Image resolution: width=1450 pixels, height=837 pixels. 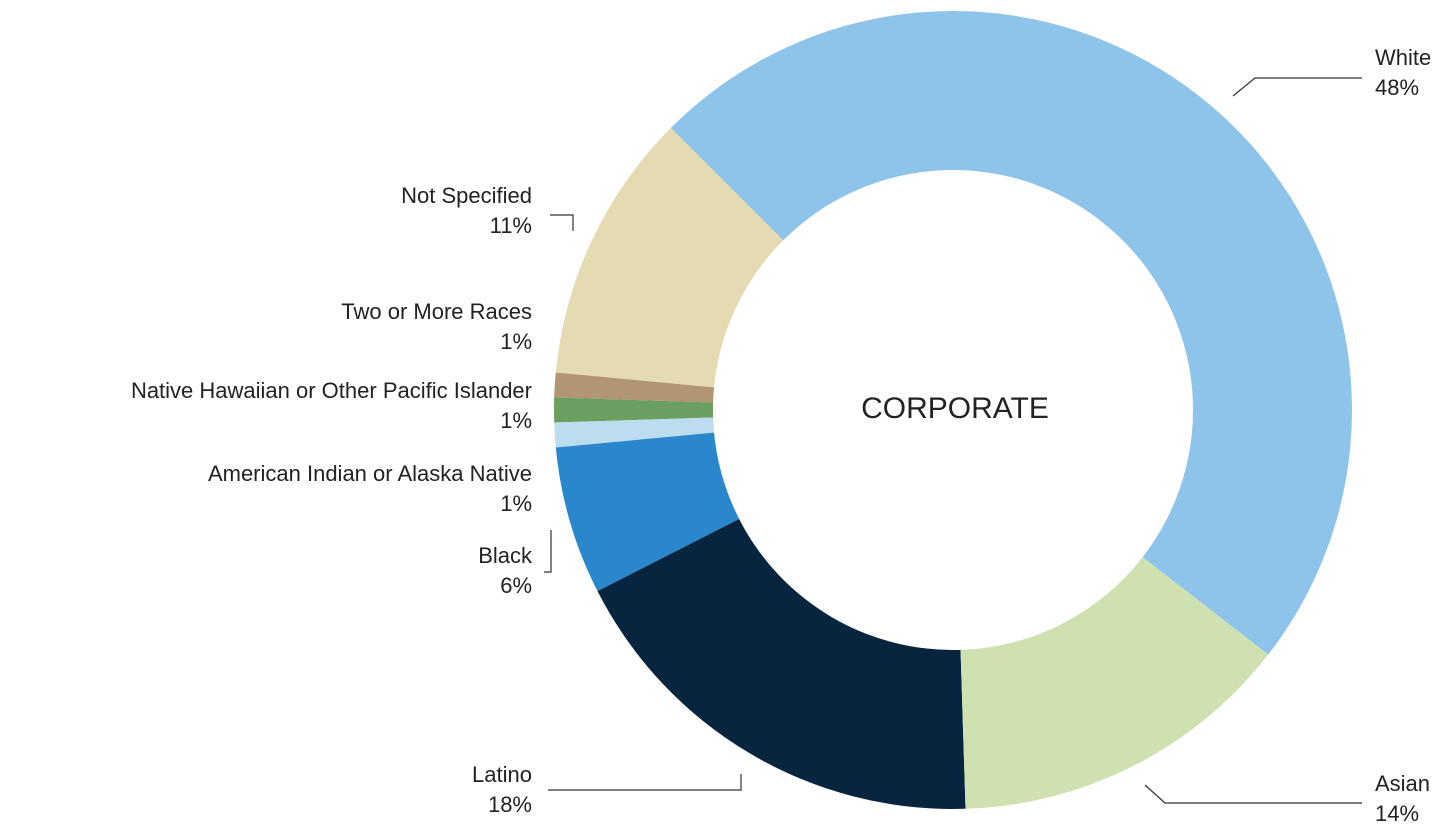 What do you see at coordinates (510, 804) in the screenshot?
I see `slice-value-label: 18%` at bounding box center [510, 804].